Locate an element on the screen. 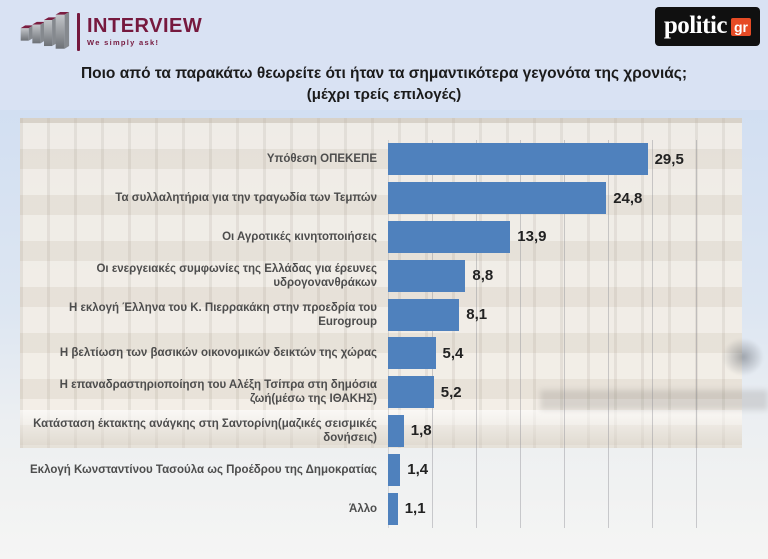 The width and height of the screenshot is (768, 559). bar-area: 24,8 is located at coordinates (562, 198).